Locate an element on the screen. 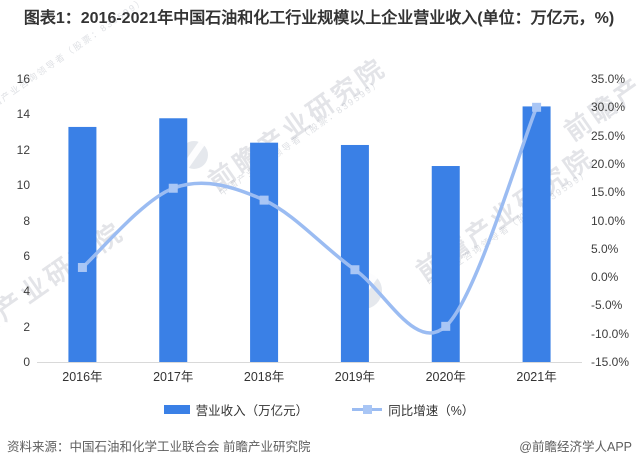 This screenshot has width=638, height=465. x-axis-category-label: 2017年 is located at coordinates (173, 377).